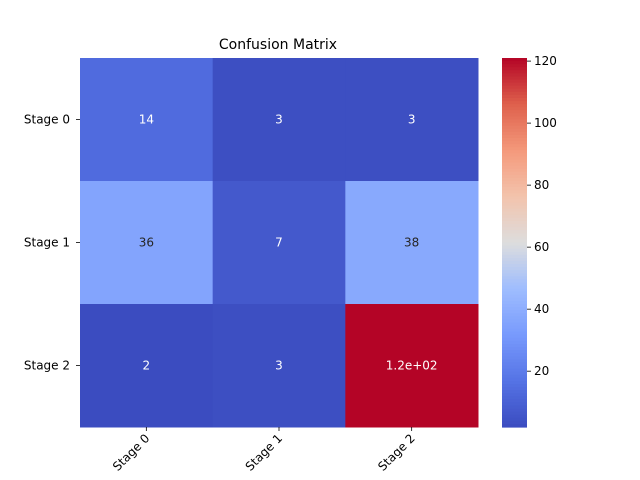 The height and width of the screenshot is (480, 640). Describe the element at coordinates (545, 61) in the screenshot. I see `colorbar-tick-label-5: 120` at that location.